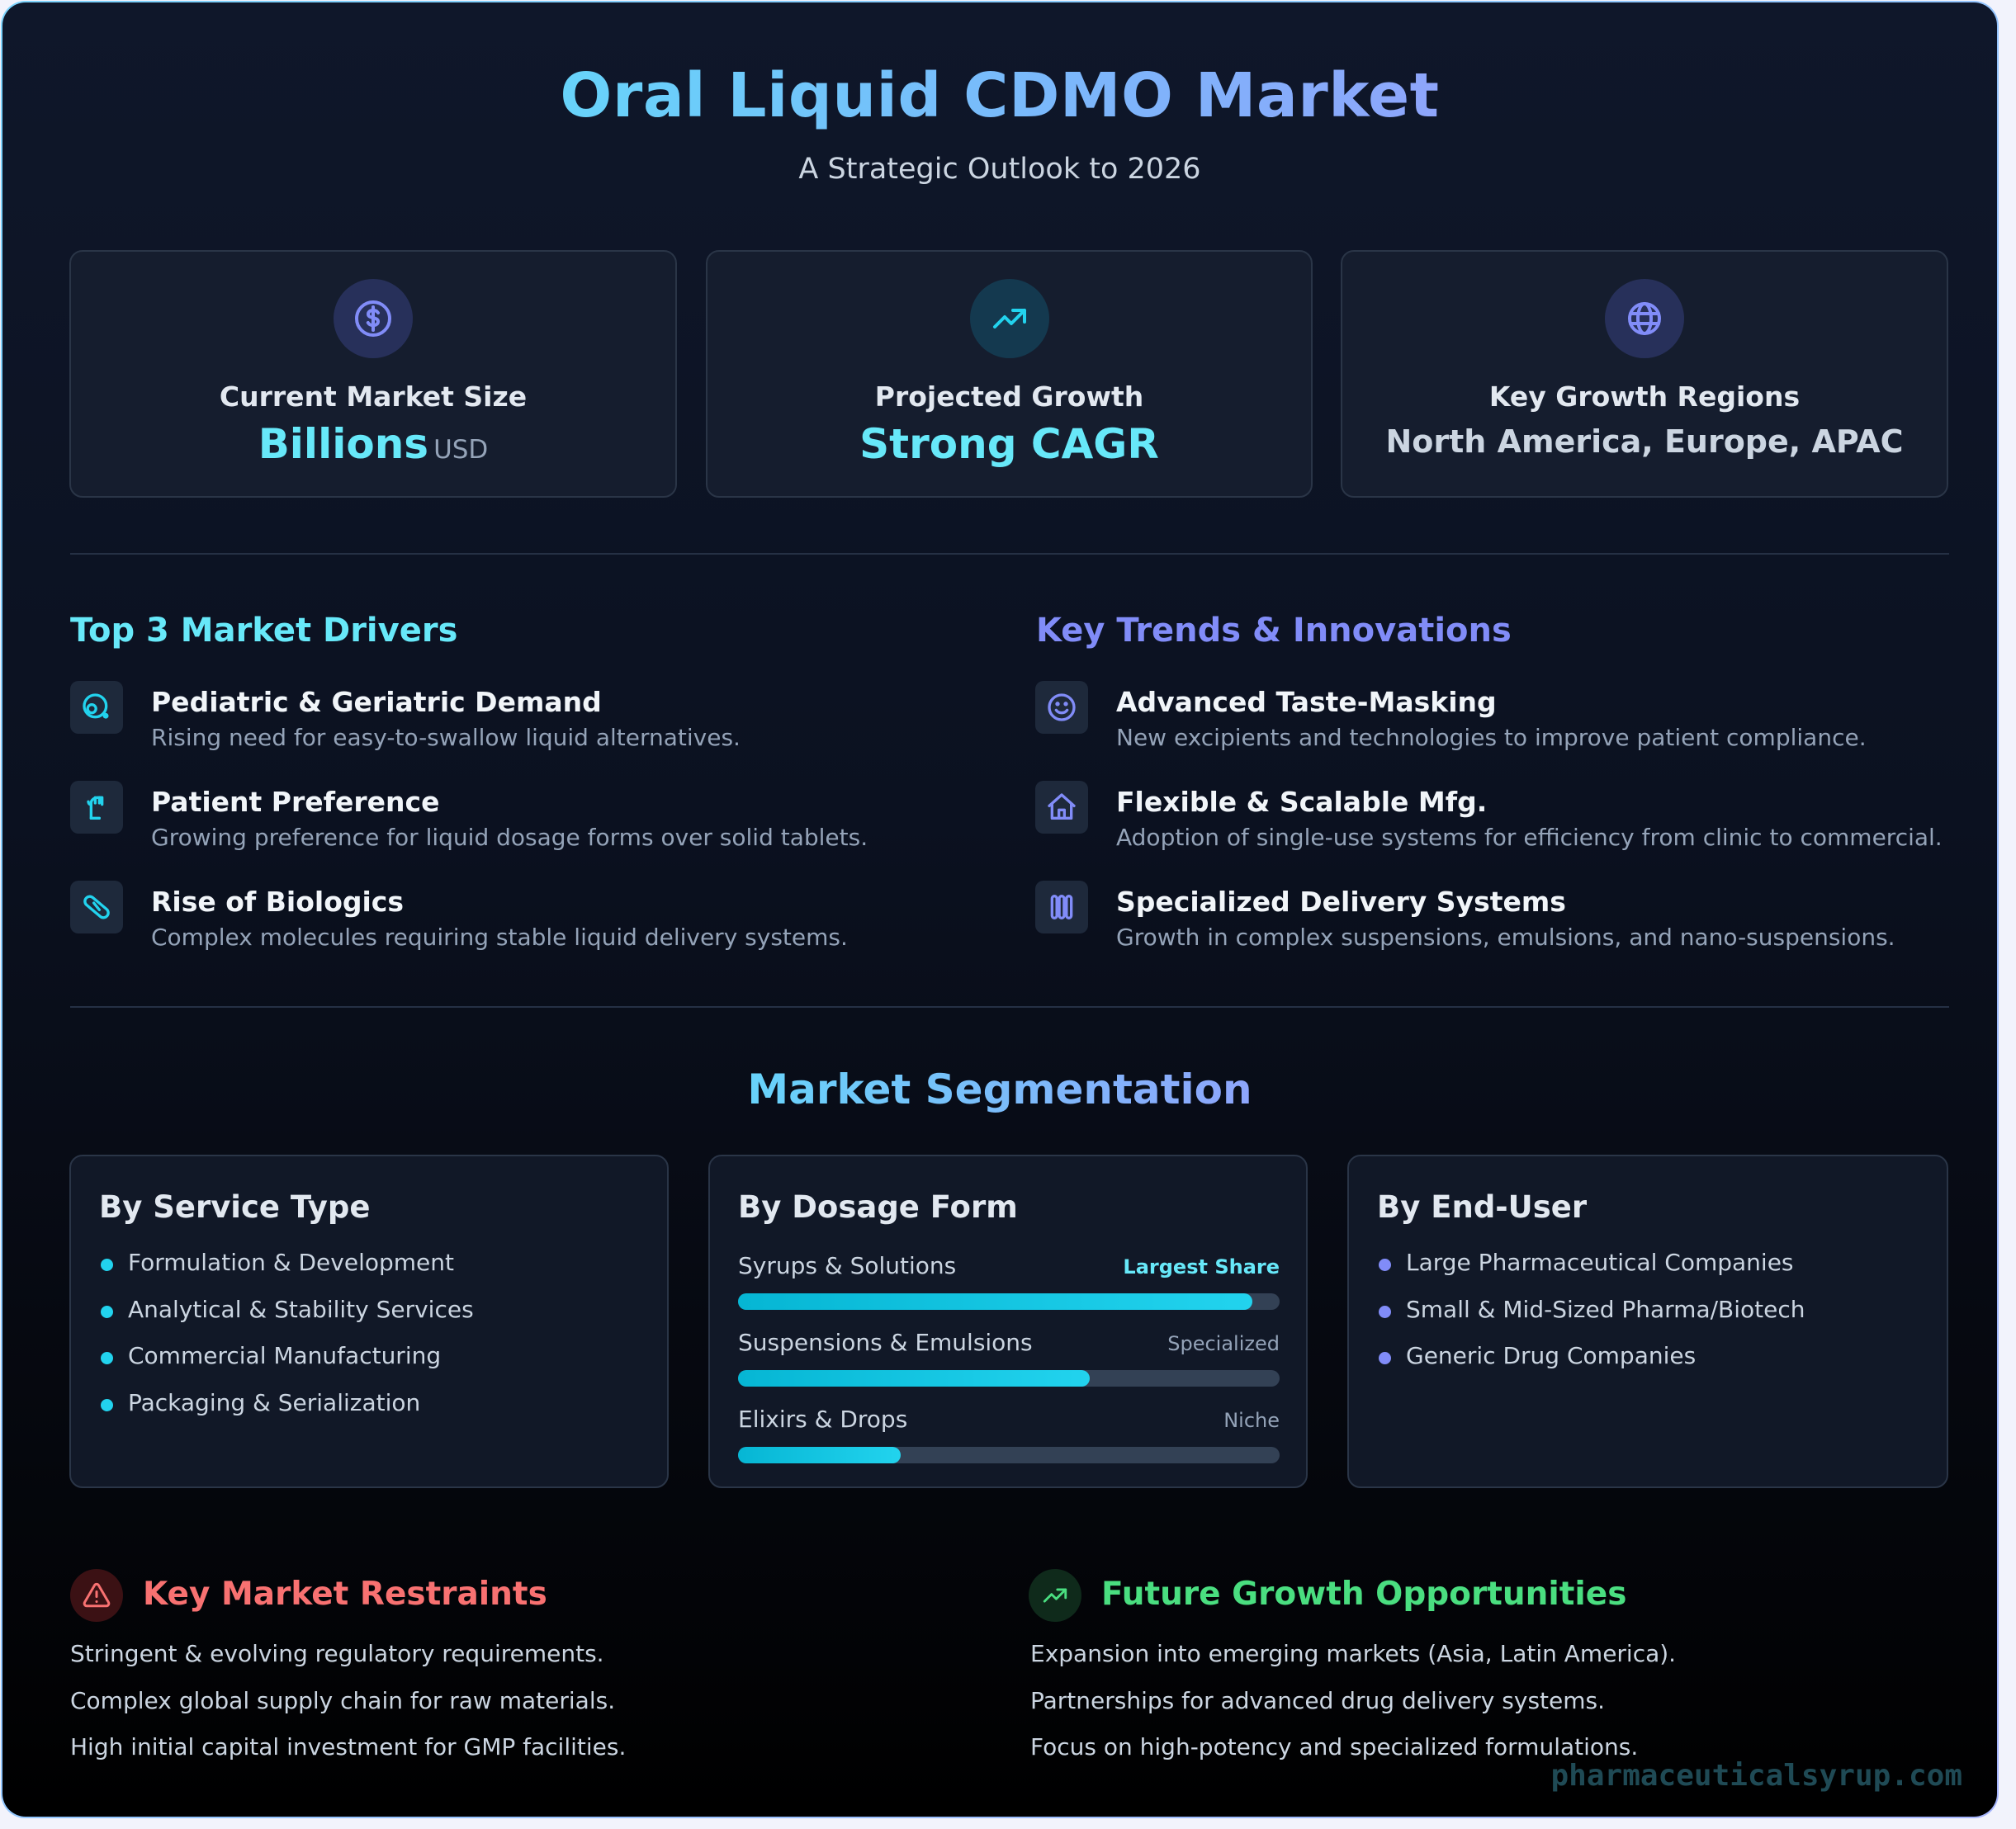 The image size is (2016, 1829). I want to click on stat-value-text: Billions, so click(343, 444).